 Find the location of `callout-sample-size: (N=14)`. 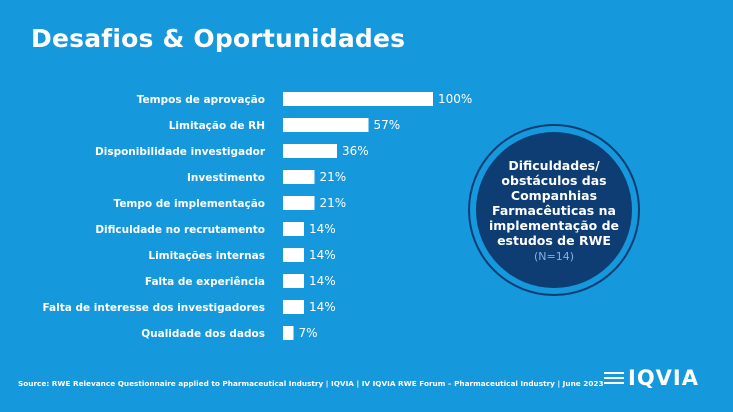

callout-sample-size: (N=14) is located at coordinates (554, 256).